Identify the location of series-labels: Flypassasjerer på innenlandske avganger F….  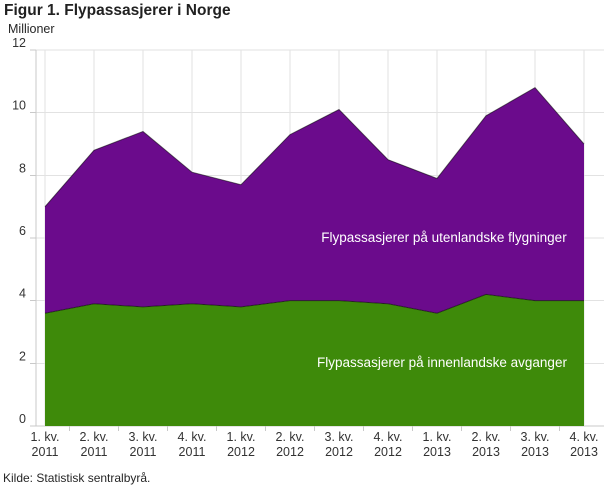
(442, 300).